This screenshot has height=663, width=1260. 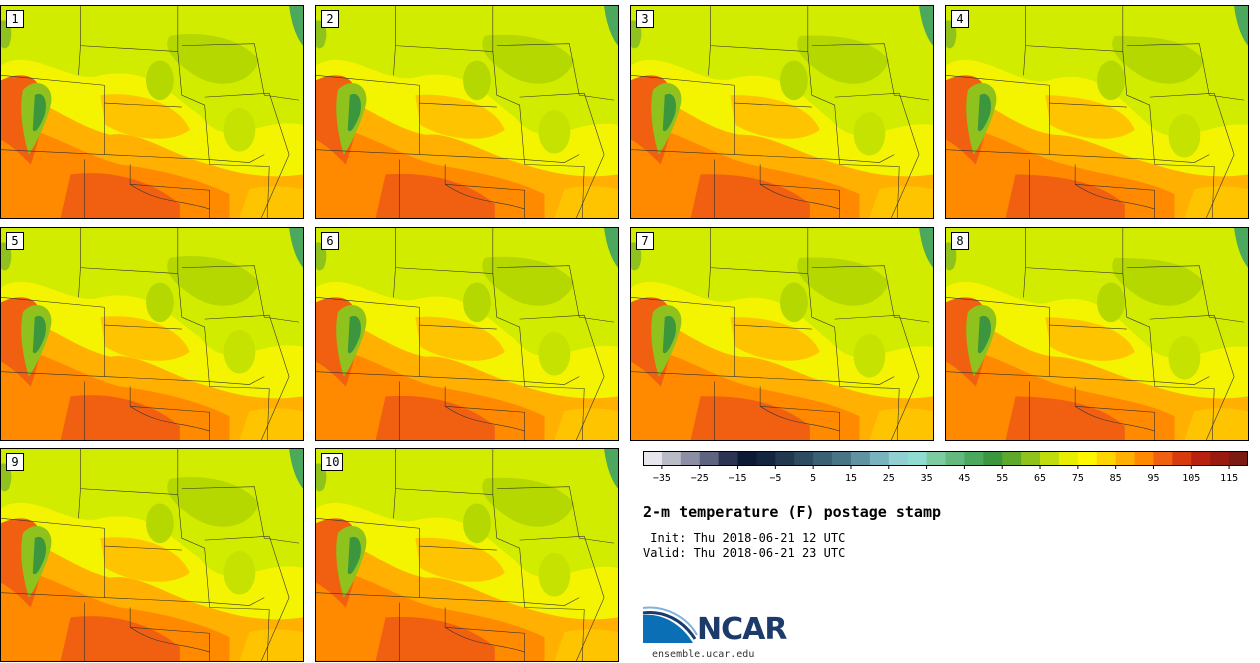 I want to click on temperature-colorbar: −35 −25 −15 −5 5 15 25 35 45 55 65 75 85 95 105 115, so click(x=945, y=467).